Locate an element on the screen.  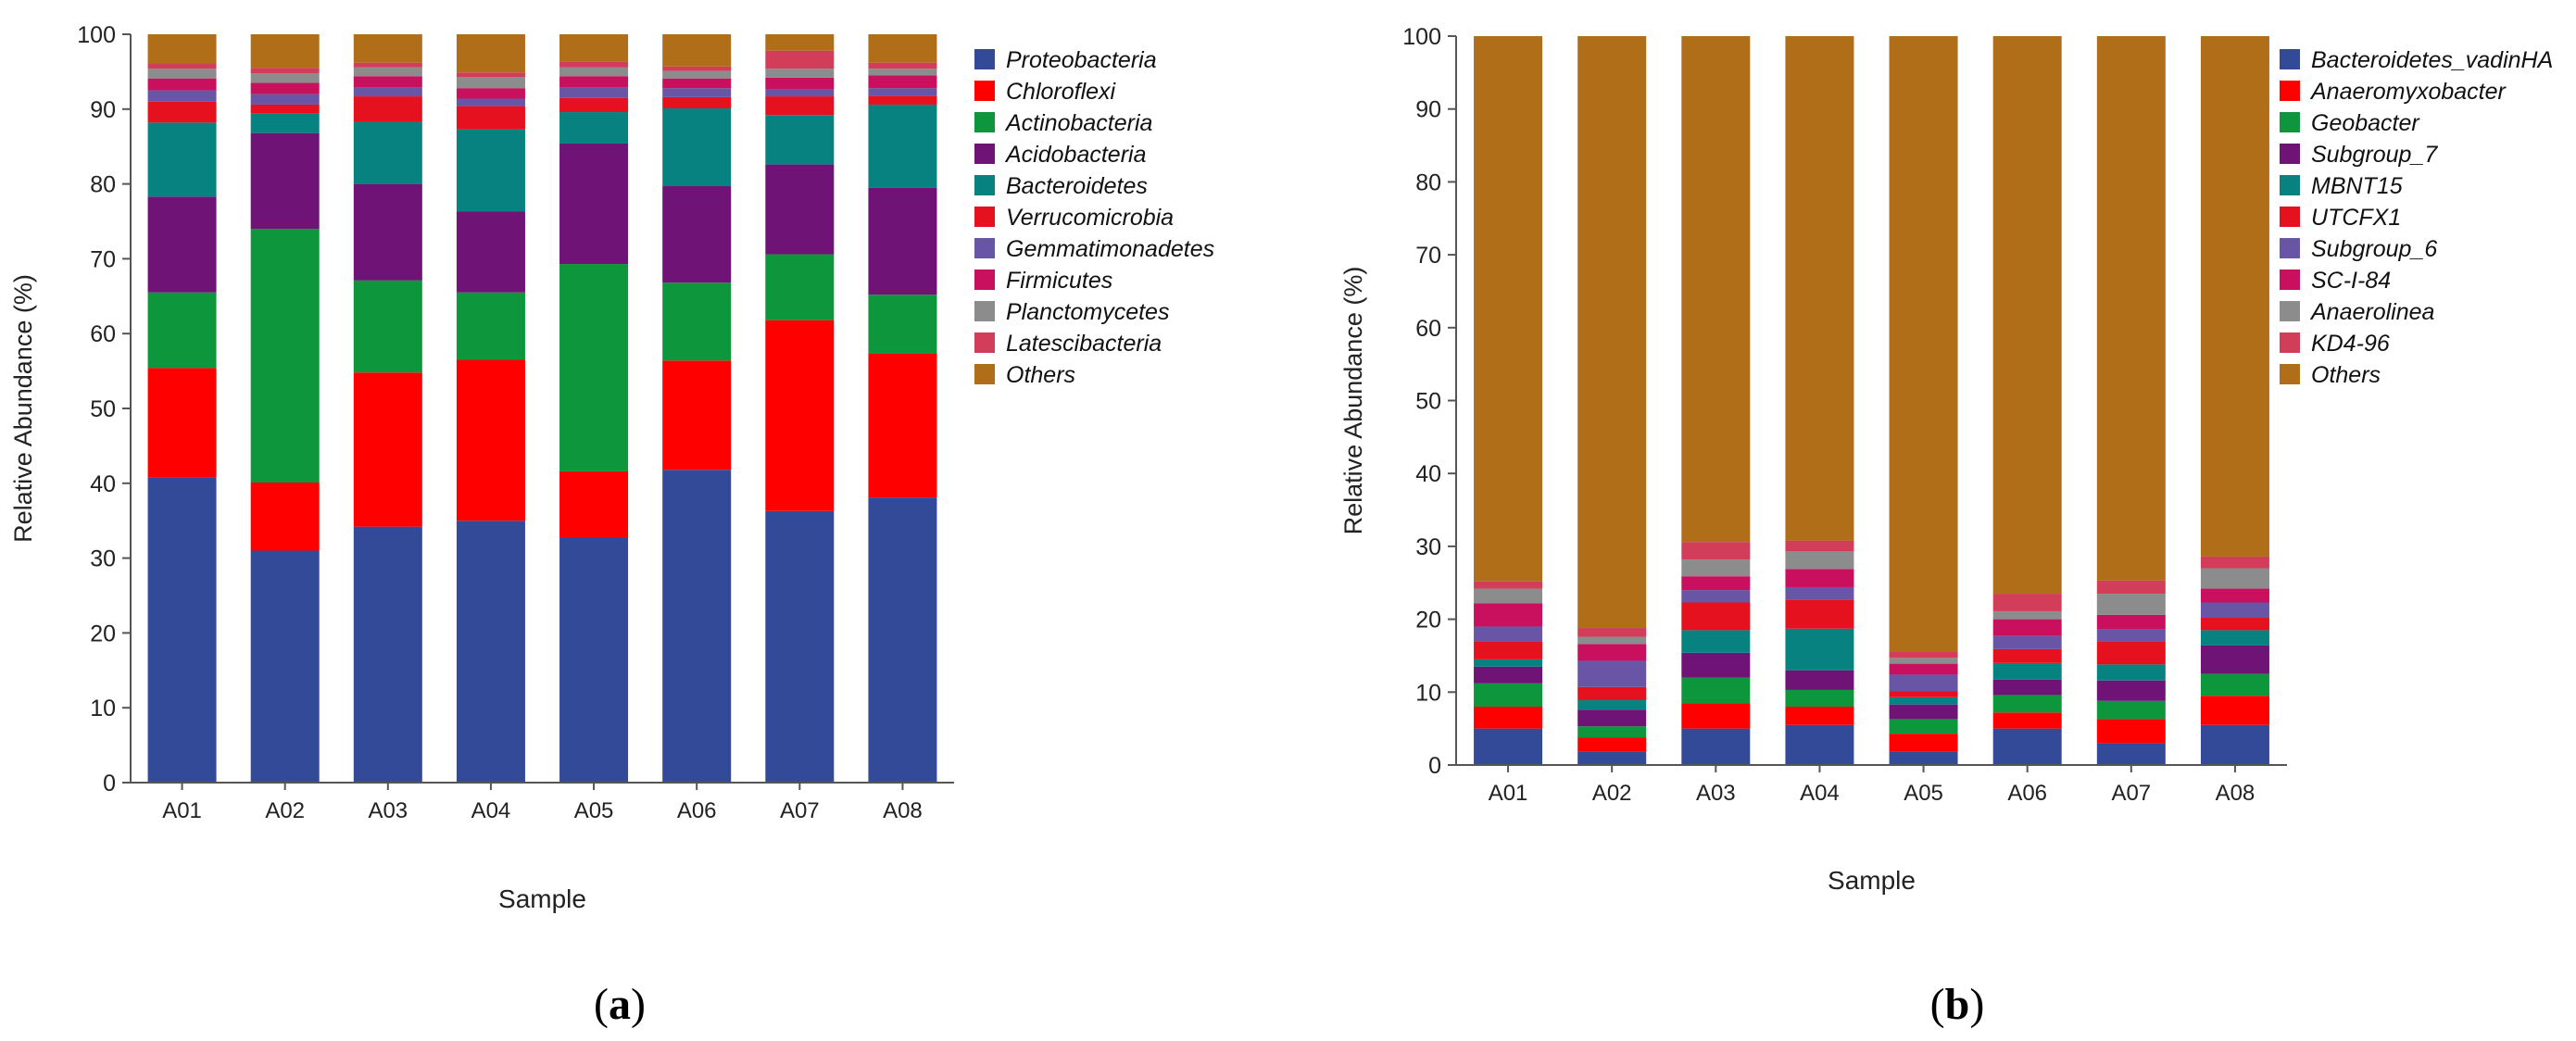
bar-segment-a02-bacteroidetes-vadinha is located at coordinates (1612, 758).